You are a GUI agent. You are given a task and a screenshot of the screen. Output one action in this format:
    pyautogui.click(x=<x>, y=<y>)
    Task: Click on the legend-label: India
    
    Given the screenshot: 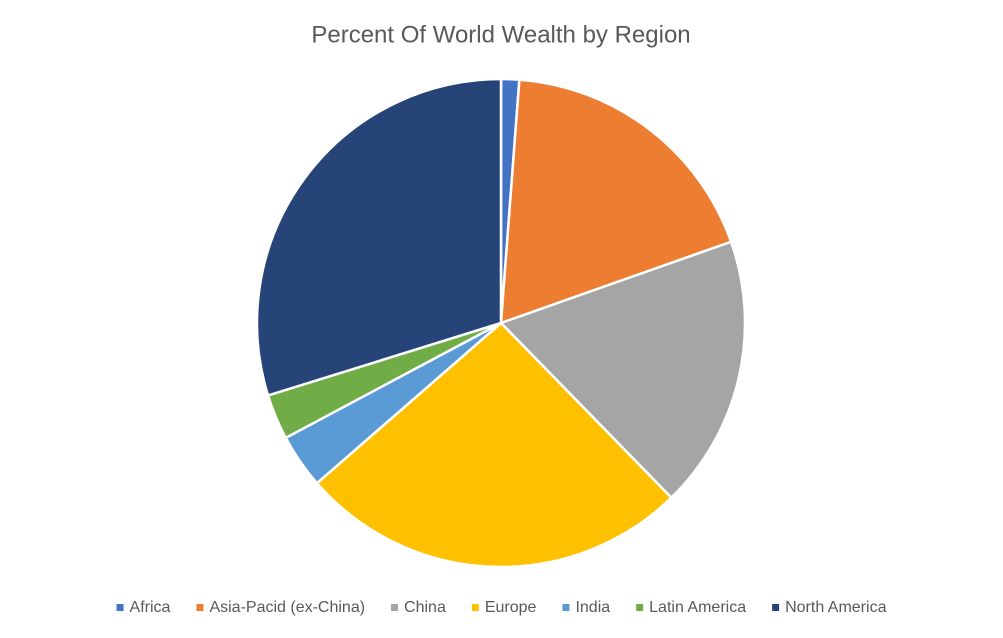 What is the action you would take?
    pyautogui.click(x=592, y=607)
    